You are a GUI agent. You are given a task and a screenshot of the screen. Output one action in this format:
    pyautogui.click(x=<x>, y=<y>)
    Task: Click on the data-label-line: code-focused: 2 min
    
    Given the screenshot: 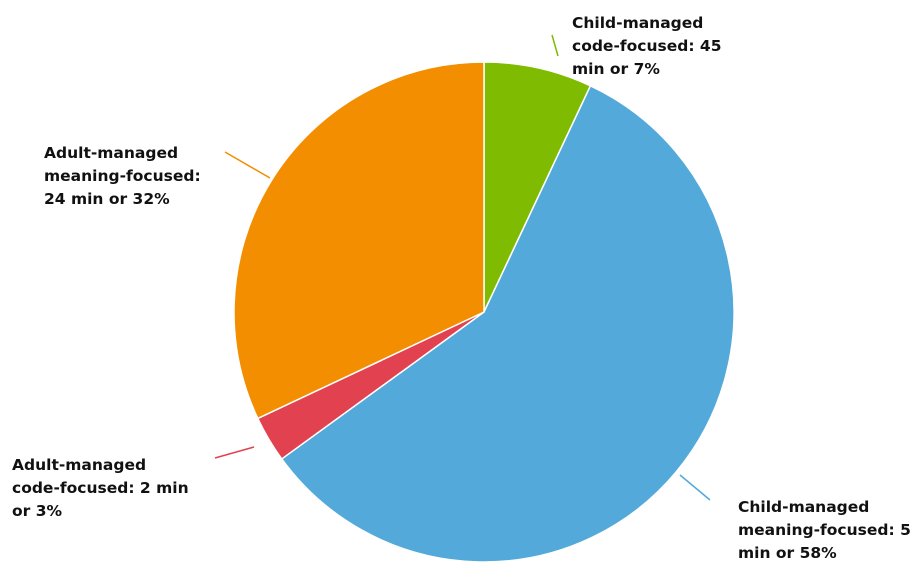 What is the action you would take?
    pyautogui.click(x=100, y=488)
    